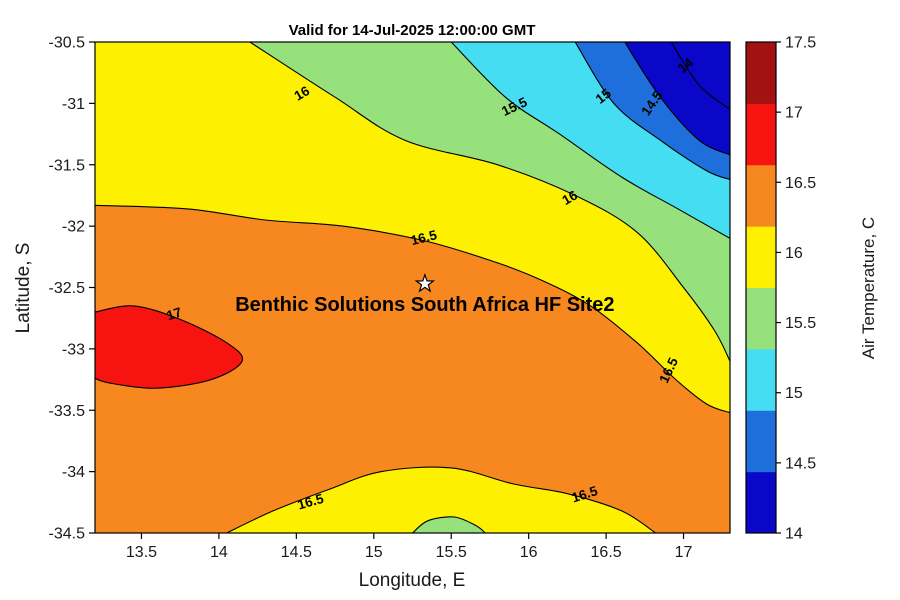 The image size is (900, 600). What do you see at coordinates (296, 552) in the screenshot?
I see `x-tick-label: 14.5` at bounding box center [296, 552].